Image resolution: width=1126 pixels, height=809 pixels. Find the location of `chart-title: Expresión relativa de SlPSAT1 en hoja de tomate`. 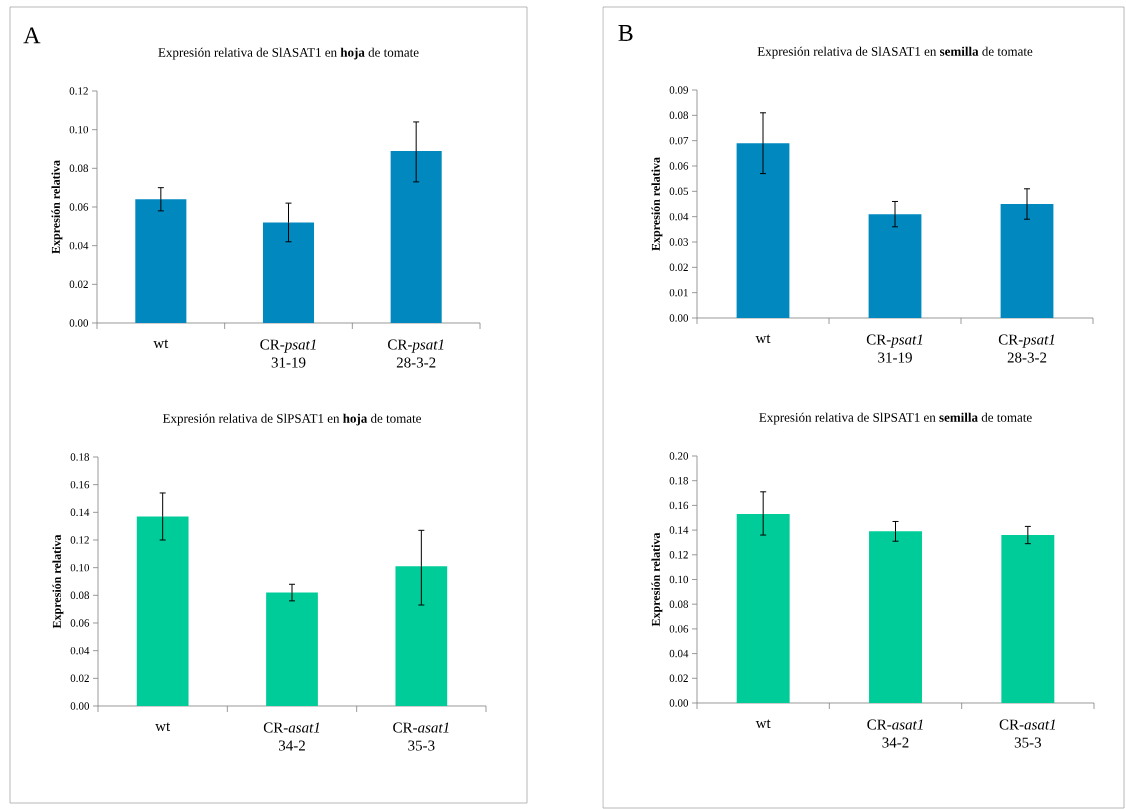

chart-title: Expresión relativa de SlPSAT1 en hoja de tomate is located at coordinates (291, 419).